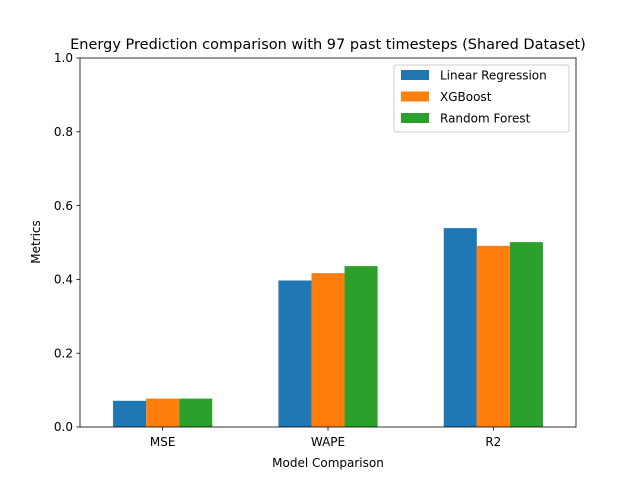 This screenshot has height=480, width=640. Describe the element at coordinates (328, 350) in the screenshot. I see `bar-xgboost-wape` at that location.